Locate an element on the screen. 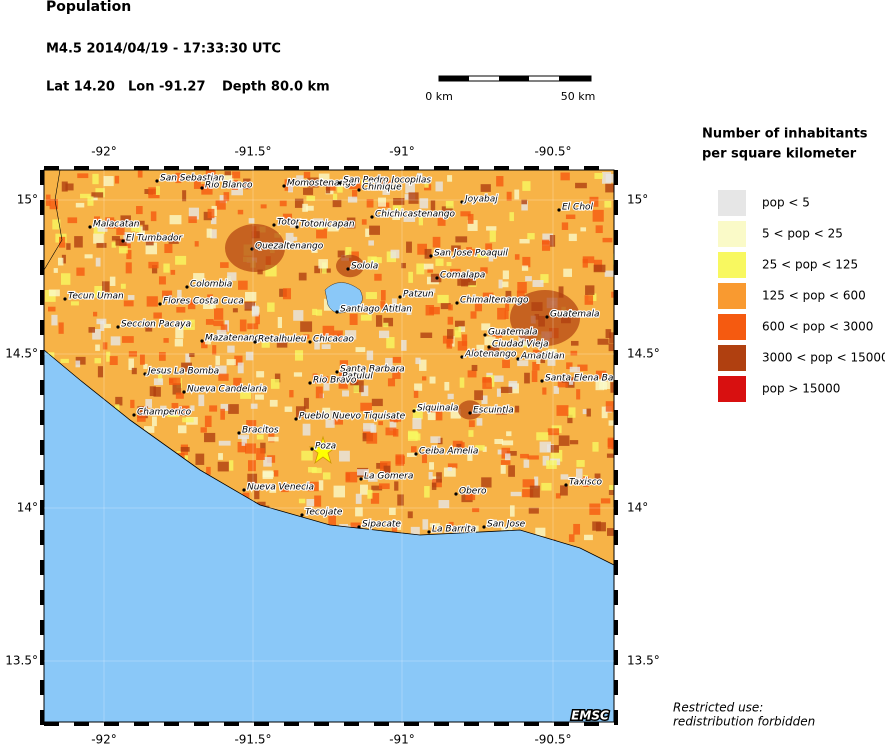 This screenshot has height=749, width=885. city-label: Santa Elena Ba is located at coordinates (579, 379).